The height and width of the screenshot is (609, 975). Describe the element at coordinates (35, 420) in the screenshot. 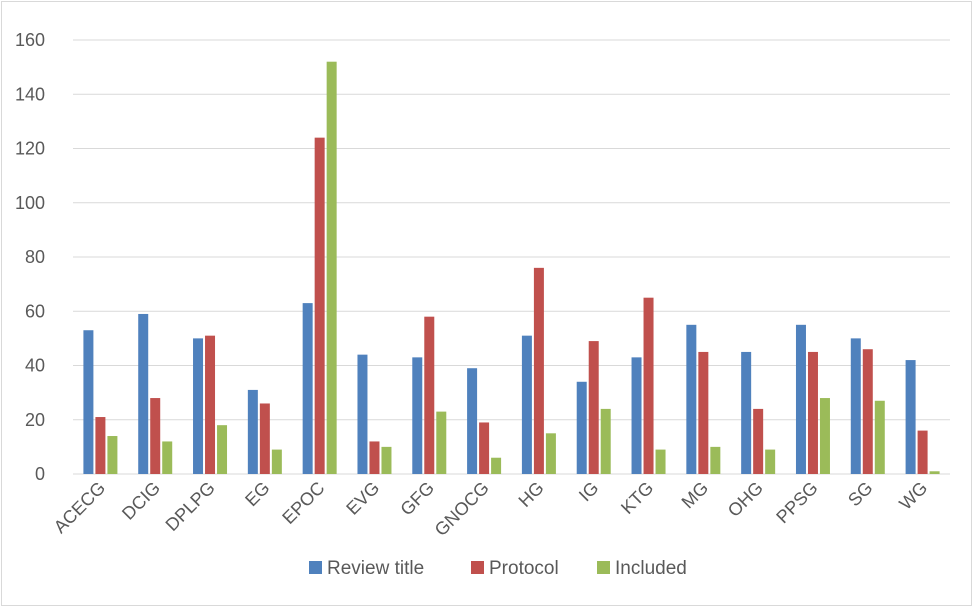

I see `y-tick-label: 20` at that location.